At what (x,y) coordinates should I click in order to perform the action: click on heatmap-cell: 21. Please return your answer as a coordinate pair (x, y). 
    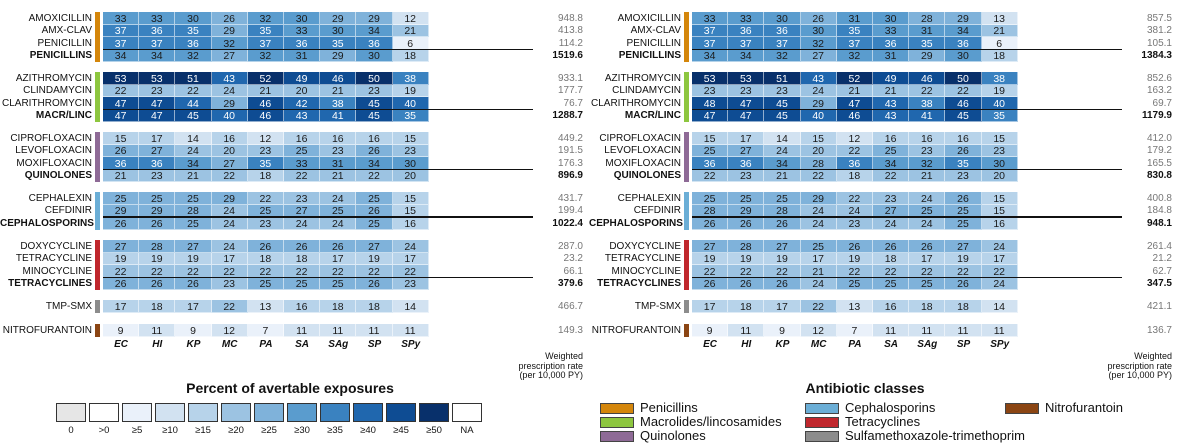
    Looking at the image, I should click on (338, 176).